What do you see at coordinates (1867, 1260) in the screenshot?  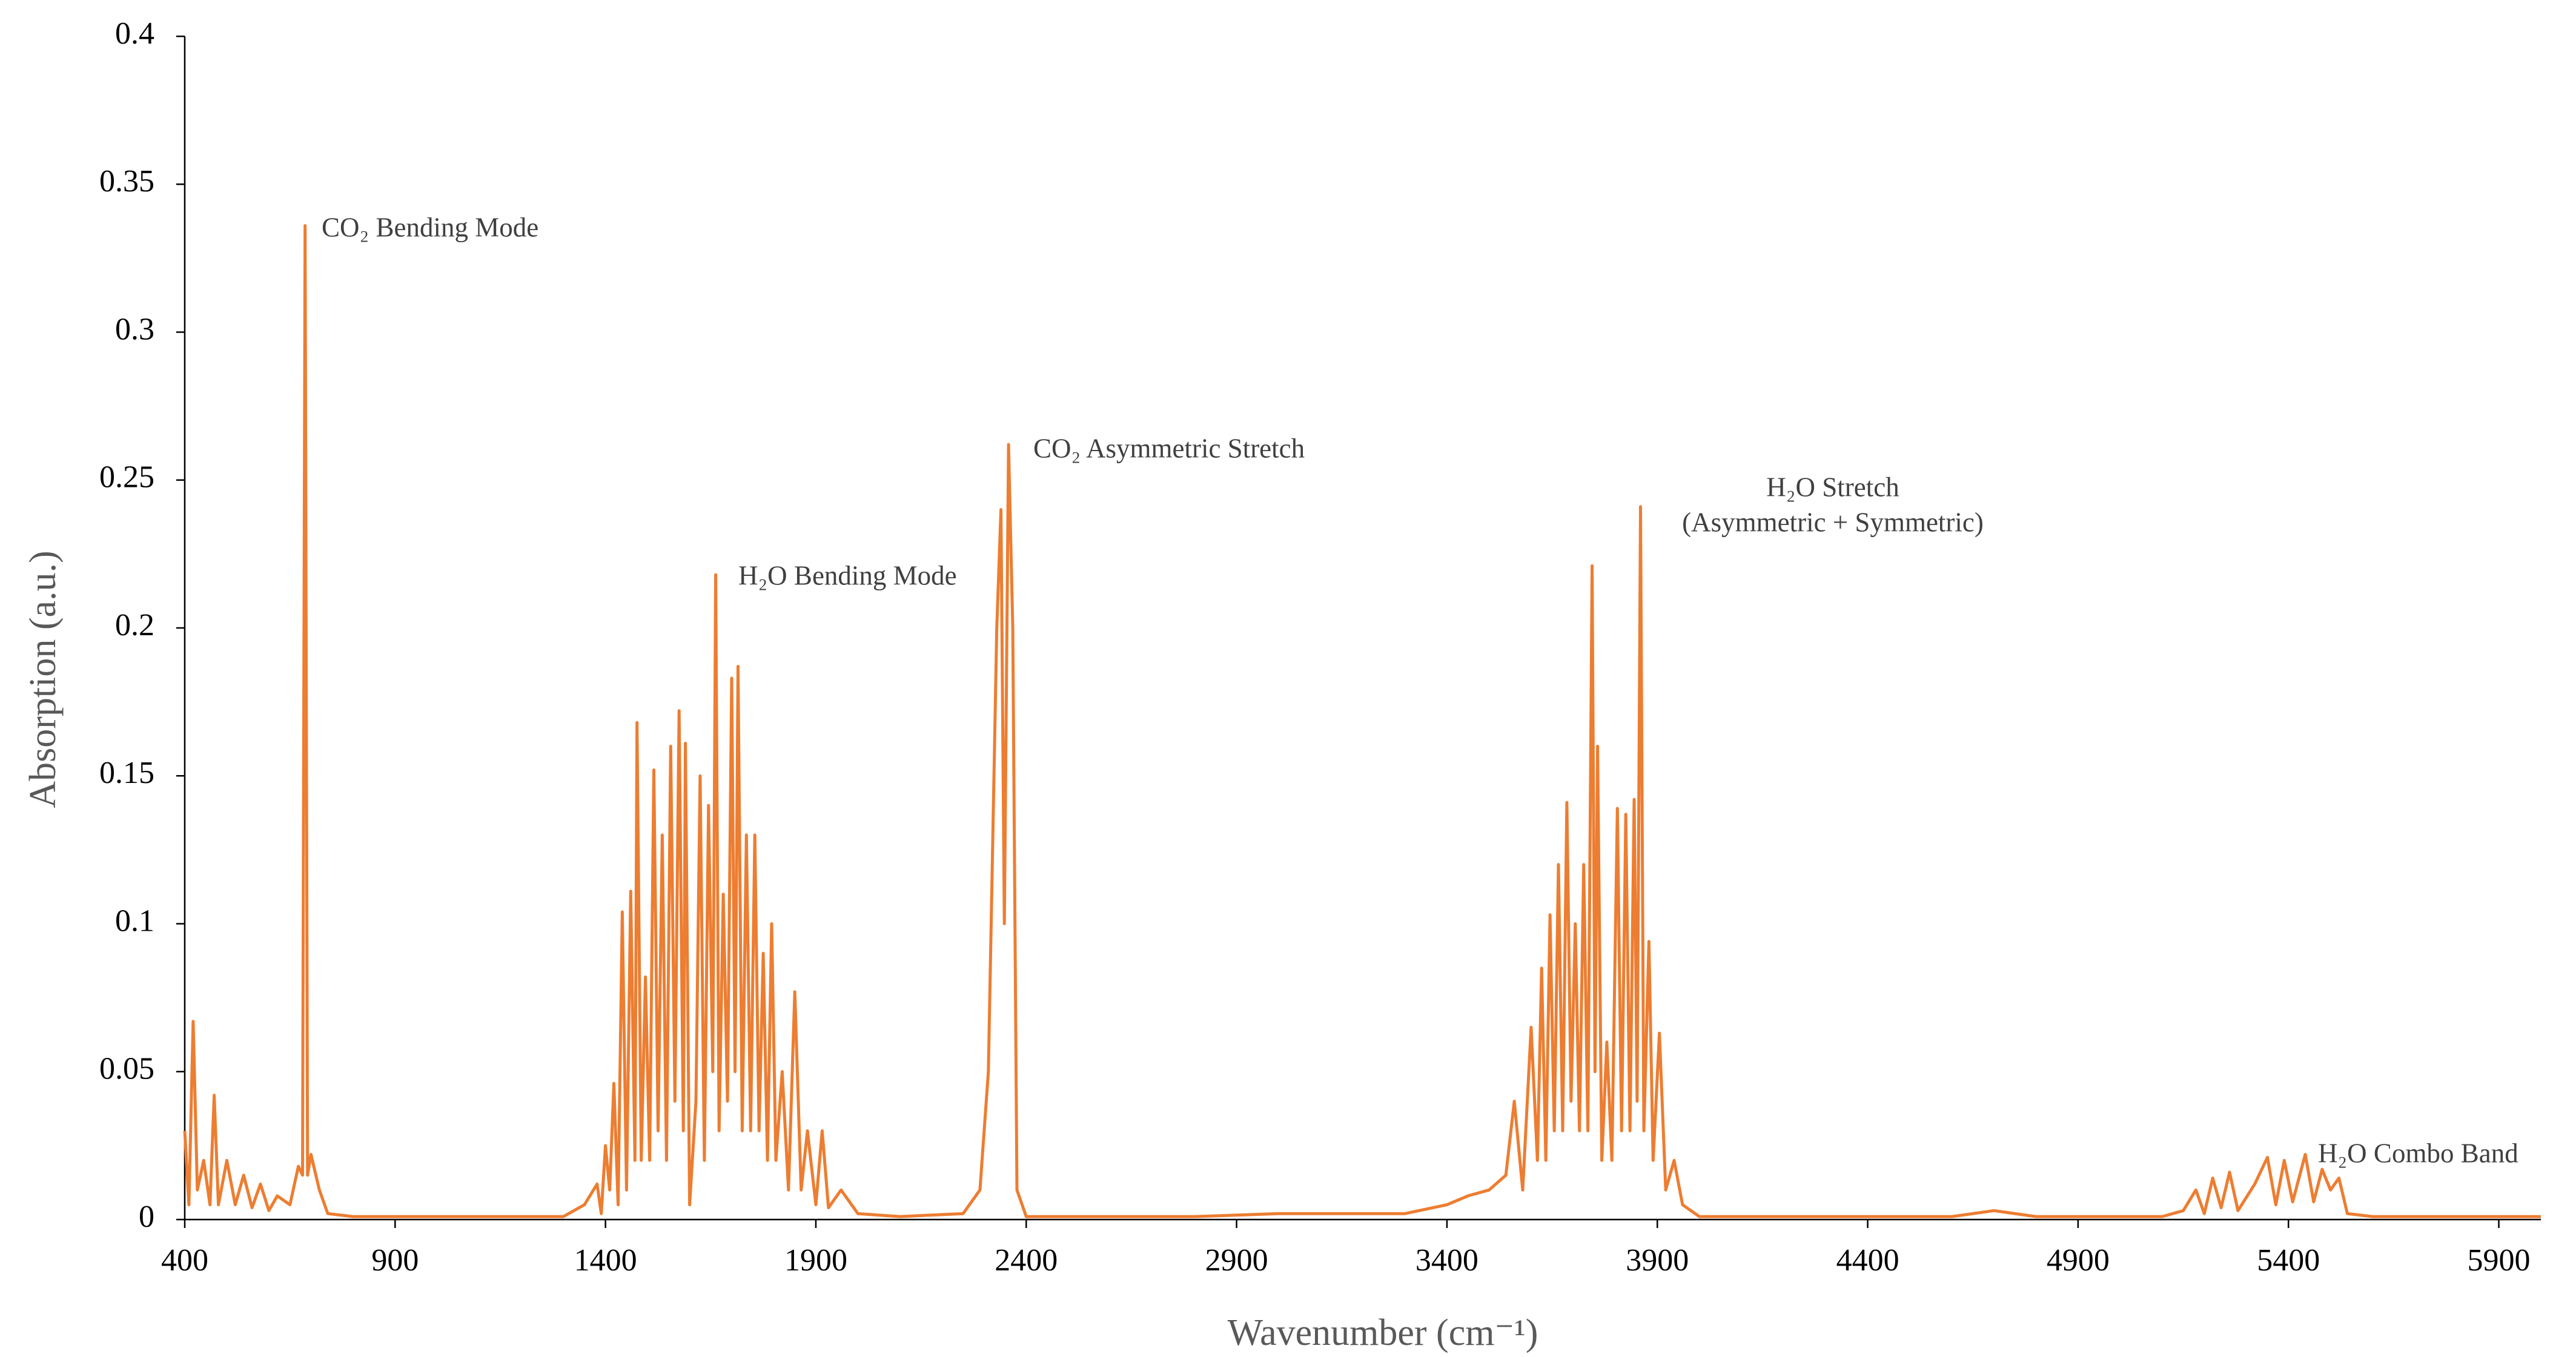 I see `x-tick-label: 4400` at bounding box center [1867, 1260].